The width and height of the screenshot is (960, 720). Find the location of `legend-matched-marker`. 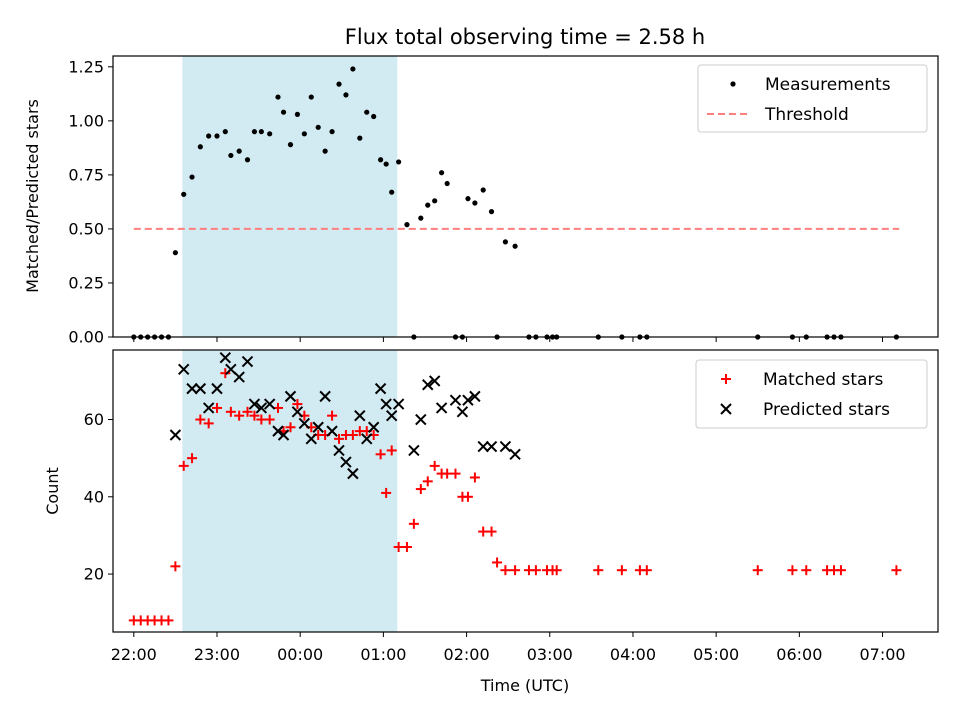

legend-matched-marker is located at coordinates (726, 379).